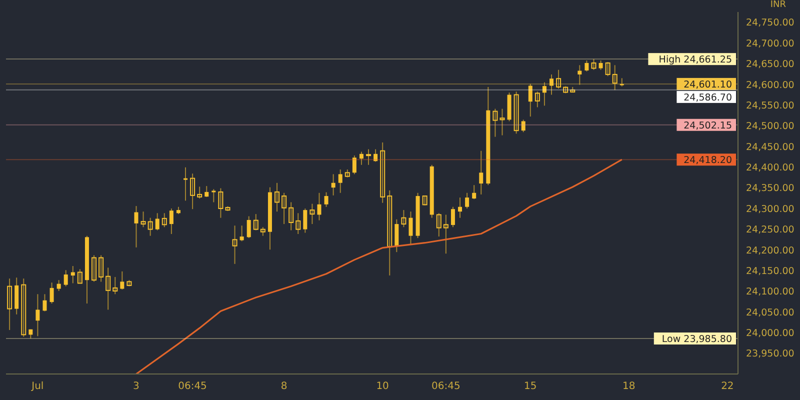 This screenshot has width=800, height=400. What do you see at coordinates (770, 147) in the screenshot?
I see `y-tick-label: 24,450.00` at bounding box center [770, 147].